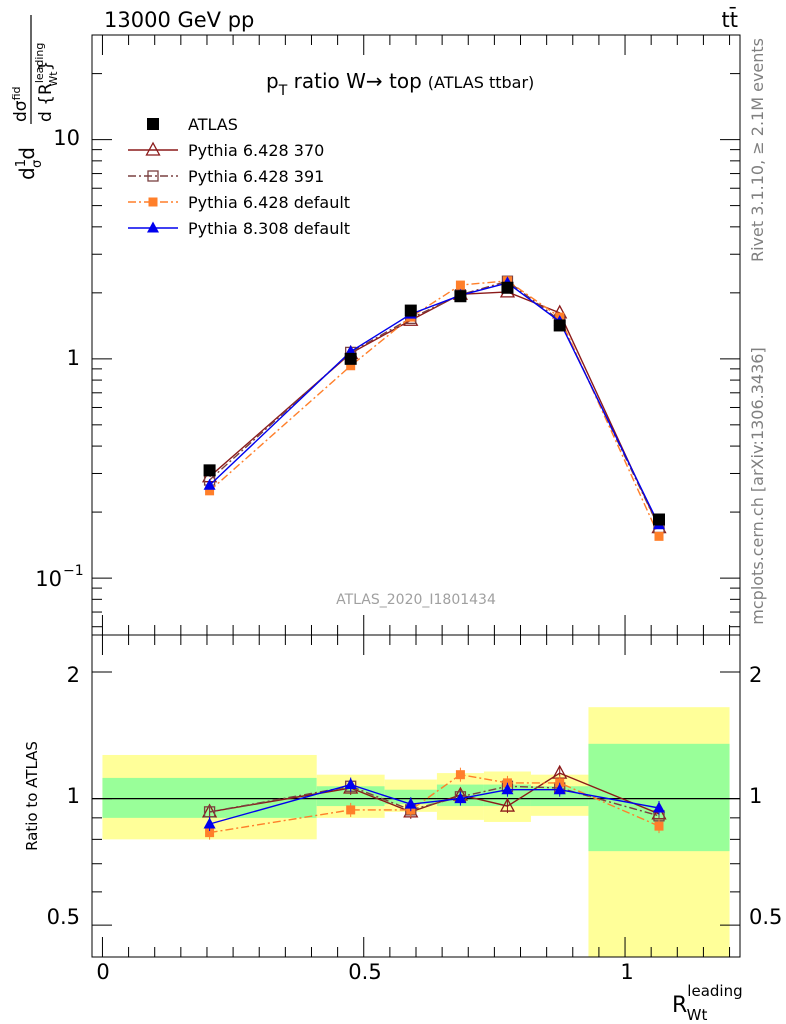  I want to click on ratio-ytick-0p5-right: 0.5, so click(765, 917).